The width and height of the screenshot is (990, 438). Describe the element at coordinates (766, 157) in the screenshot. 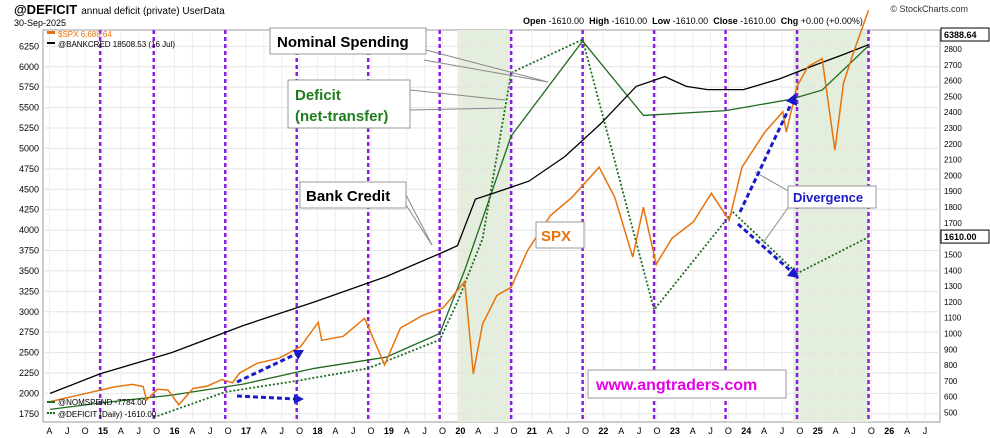

I see `blue-arrow-up-2024` at that location.